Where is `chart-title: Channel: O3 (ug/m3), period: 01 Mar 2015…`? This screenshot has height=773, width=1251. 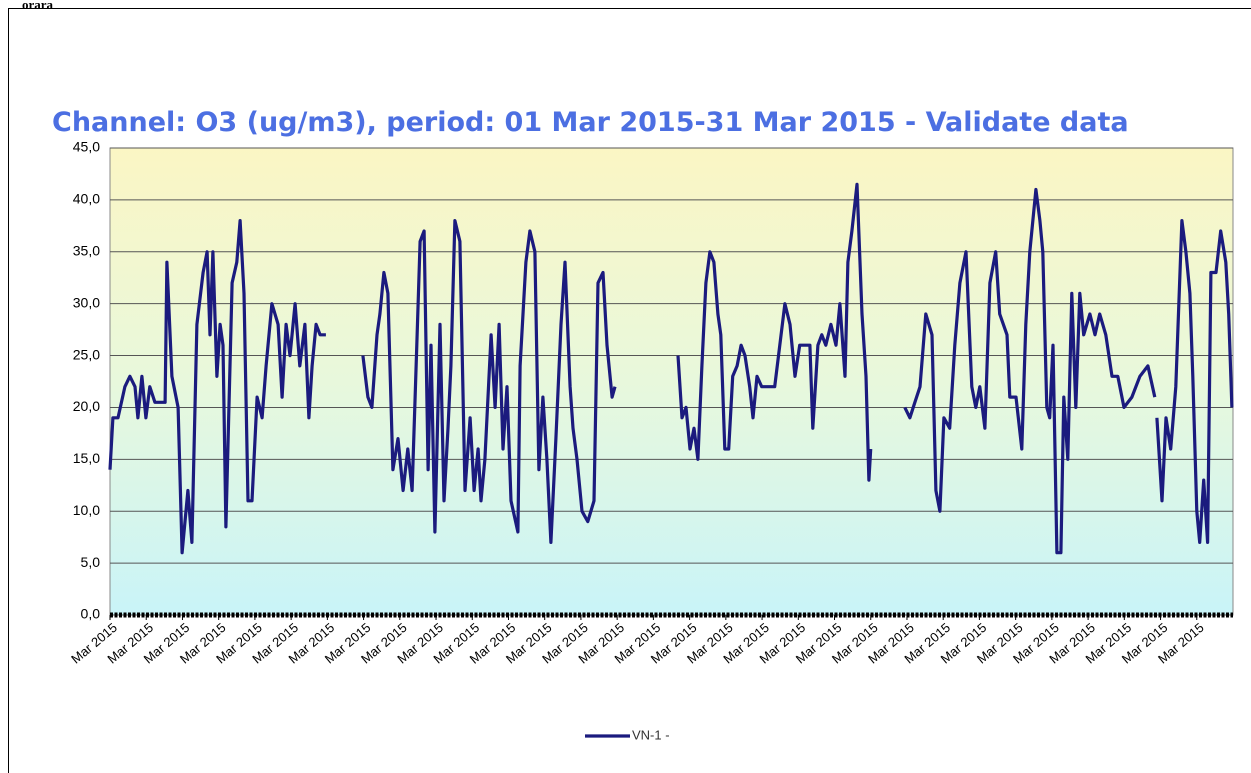 chart-title: Channel: O3 (ug/m3), period: 01 Mar 2015… is located at coordinates (590, 122).